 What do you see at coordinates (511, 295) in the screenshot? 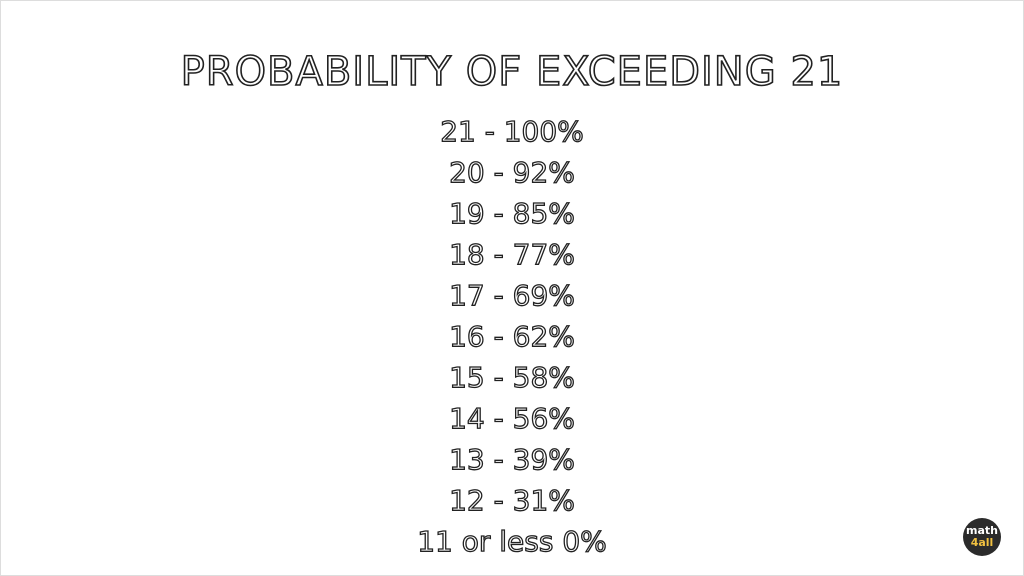
I see `probability-line: 17 - 69%` at bounding box center [511, 295].